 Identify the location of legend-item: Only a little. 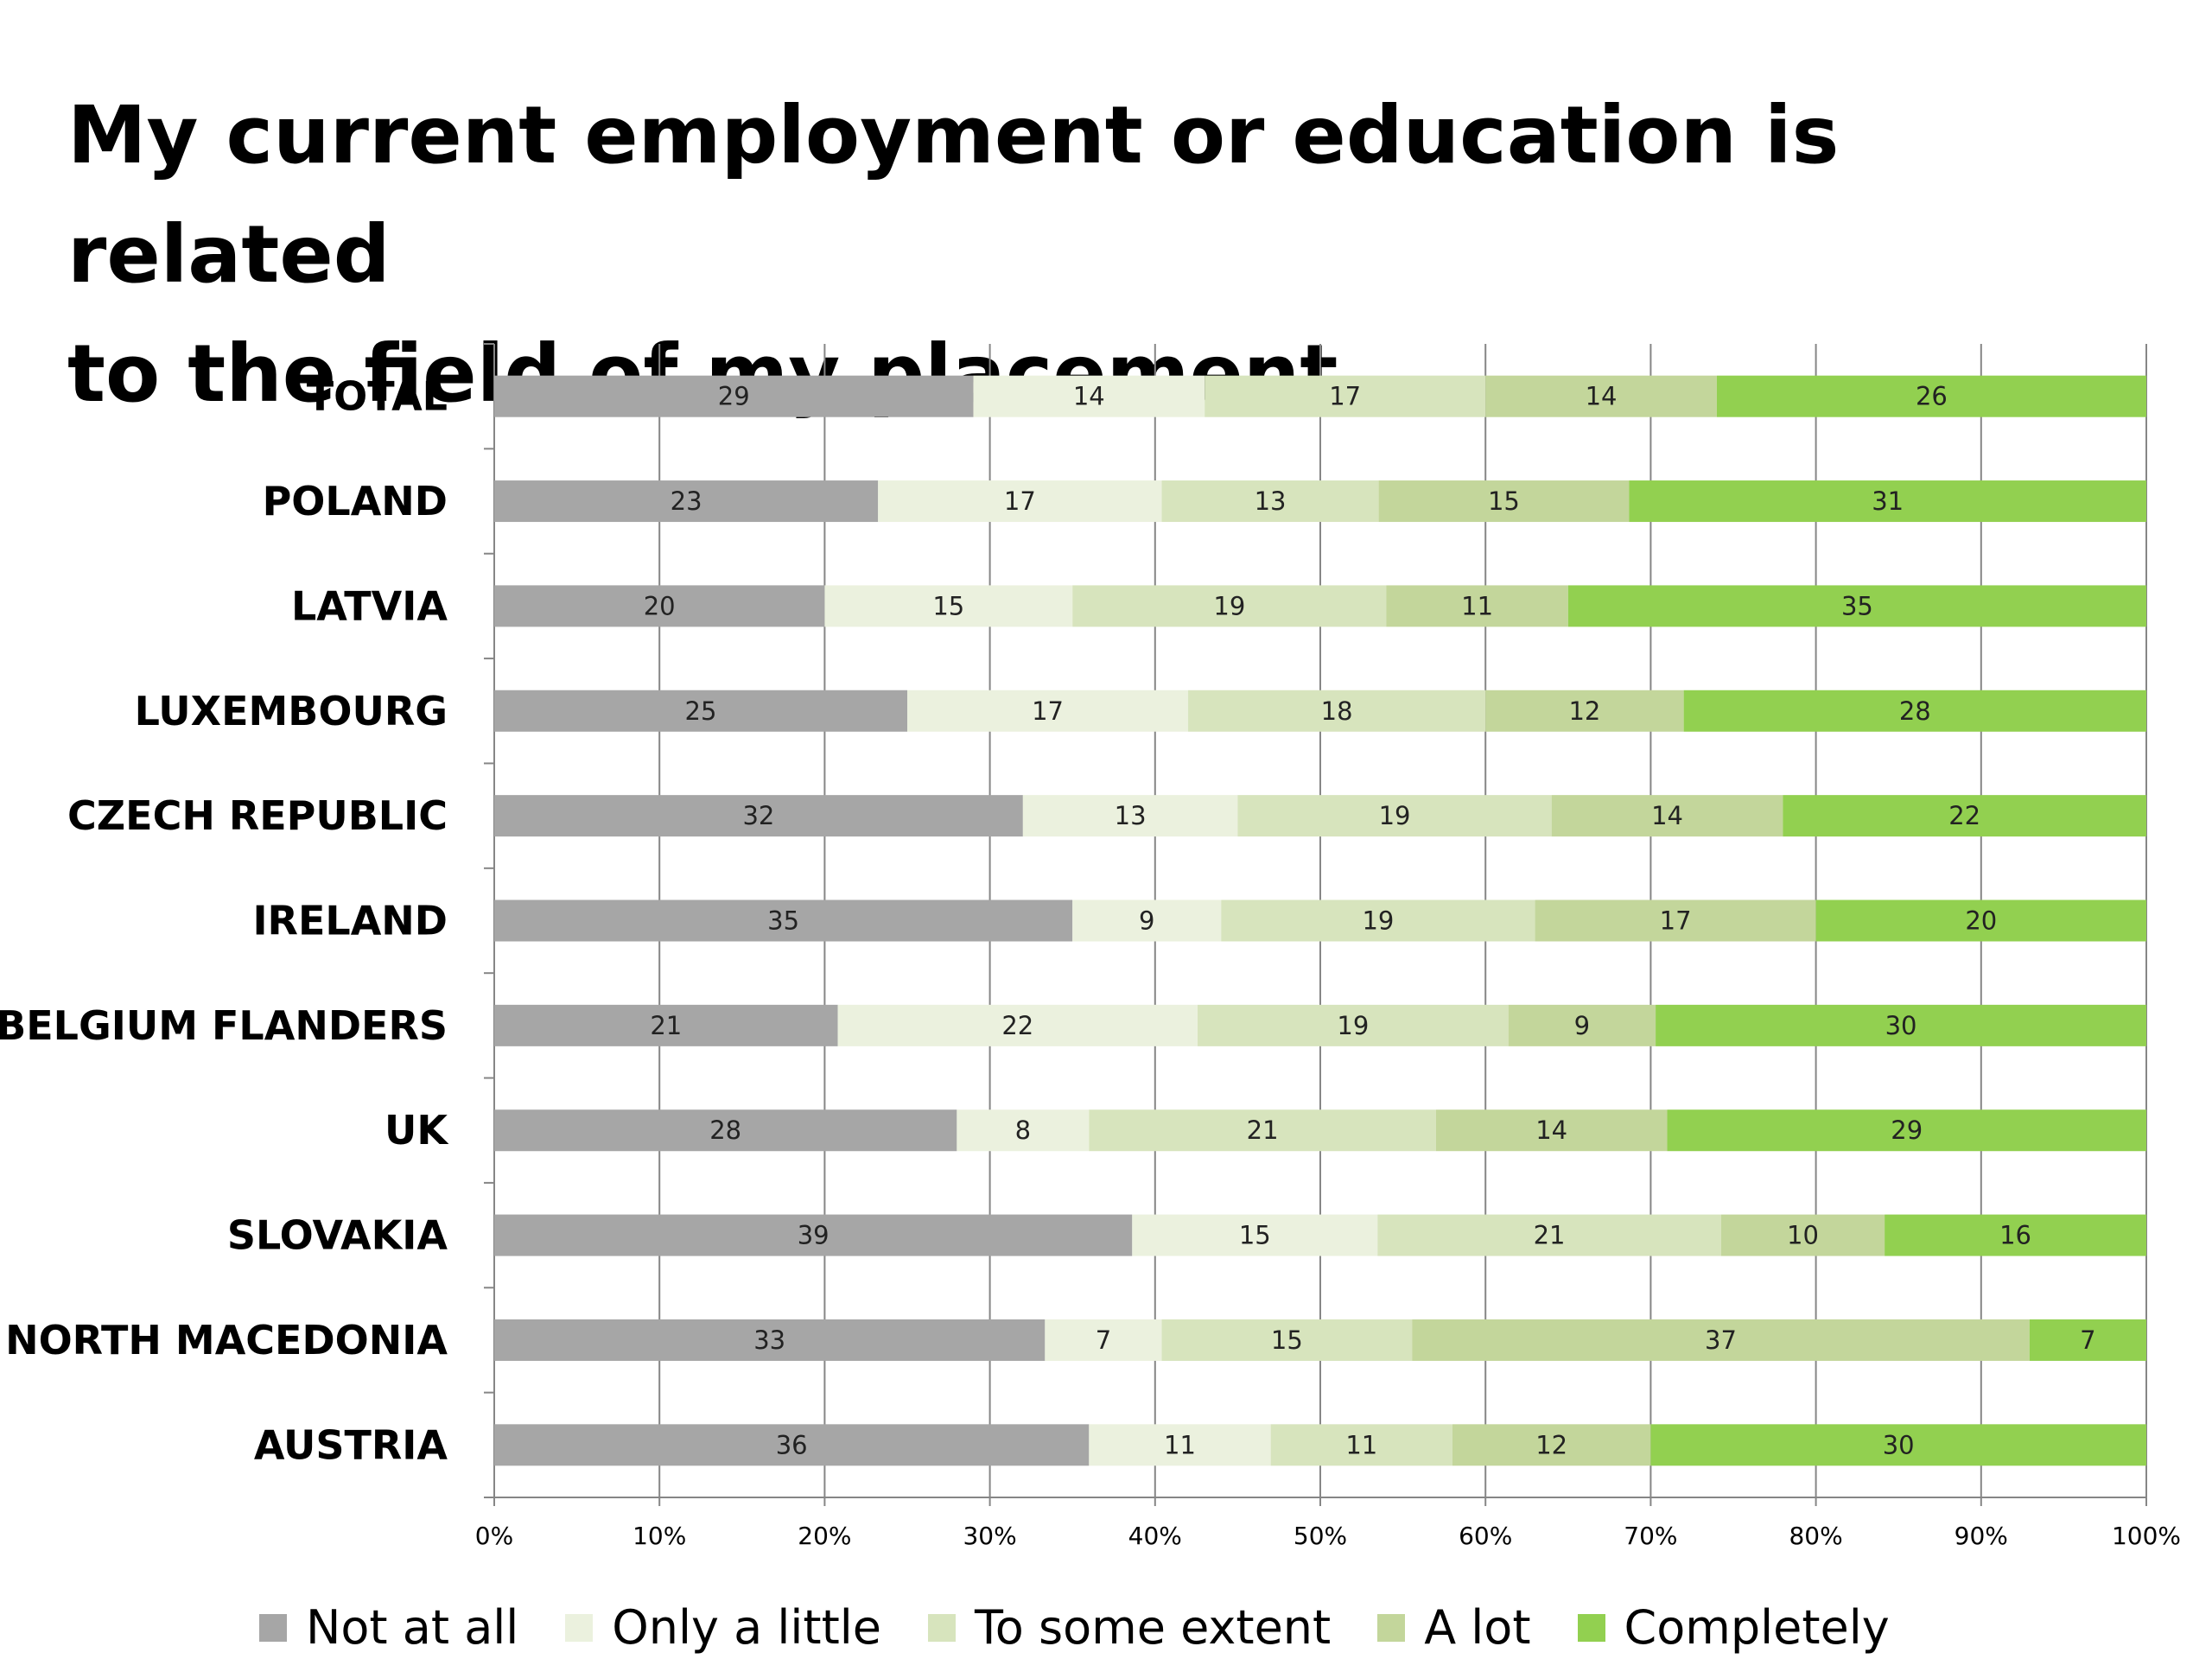
(723, 1627).